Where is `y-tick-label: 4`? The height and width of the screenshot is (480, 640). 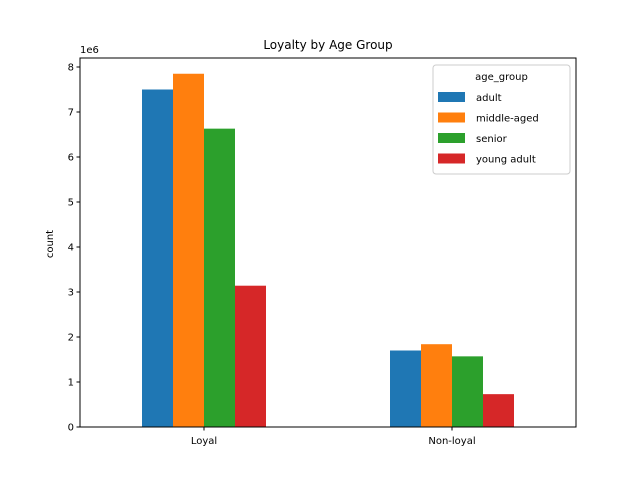 y-tick-label: 4 is located at coordinates (71, 248).